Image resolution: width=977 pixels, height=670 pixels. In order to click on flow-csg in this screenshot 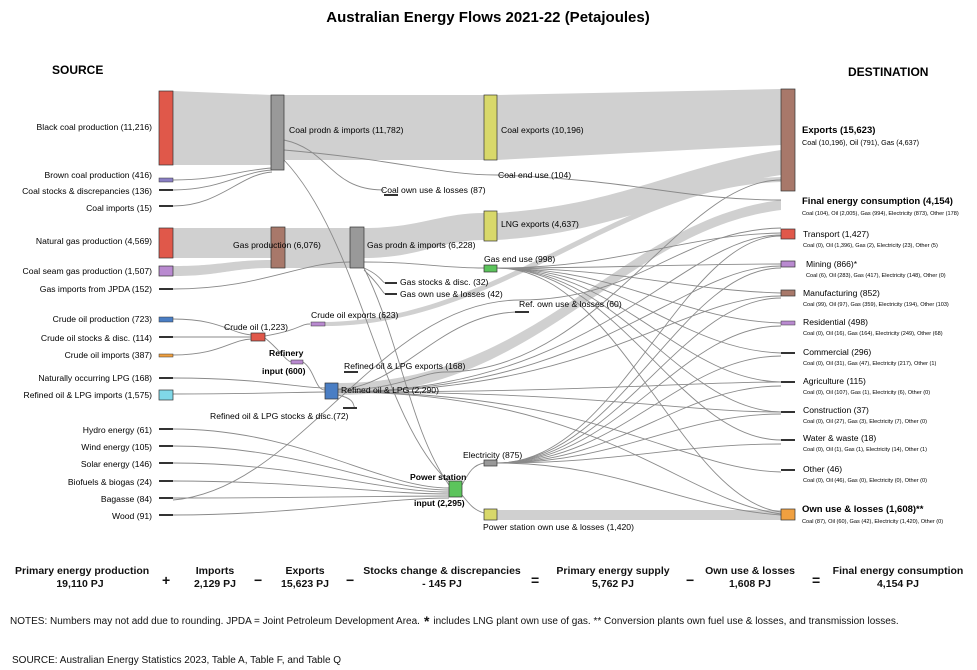, I will do `click(222, 268)`.